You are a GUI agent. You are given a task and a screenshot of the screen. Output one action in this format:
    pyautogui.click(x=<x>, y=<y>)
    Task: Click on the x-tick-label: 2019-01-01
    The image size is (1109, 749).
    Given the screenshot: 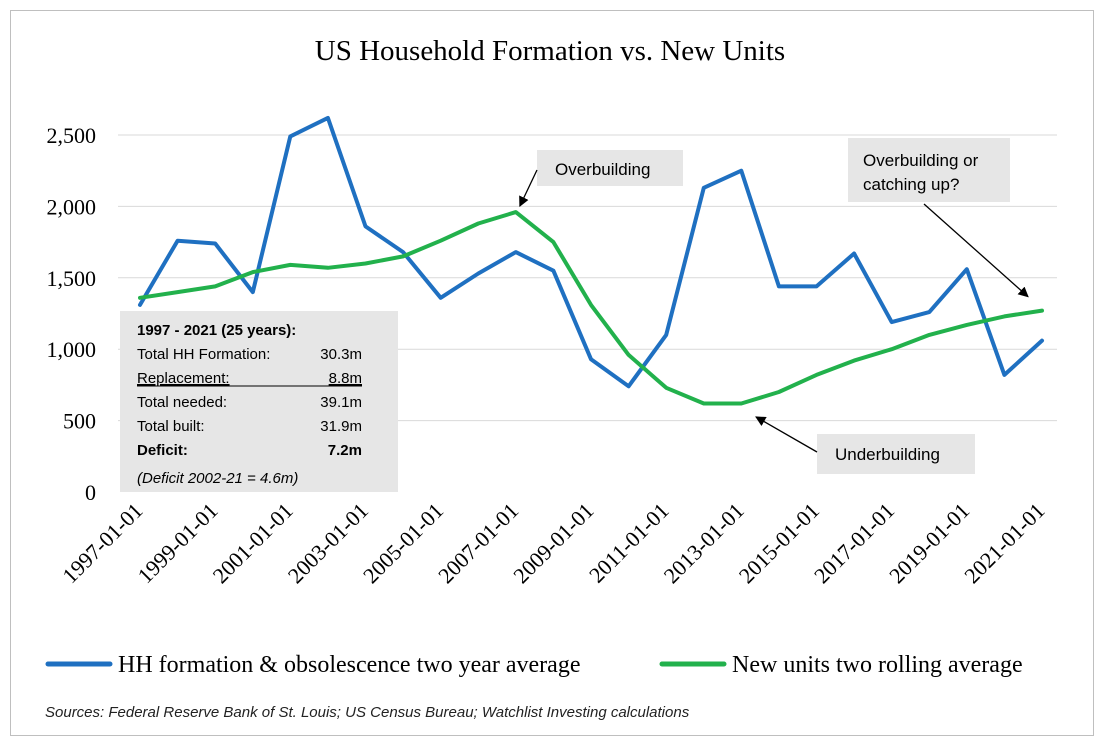 What is the action you would take?
    pyautogui.click(x=929, y=543)
    